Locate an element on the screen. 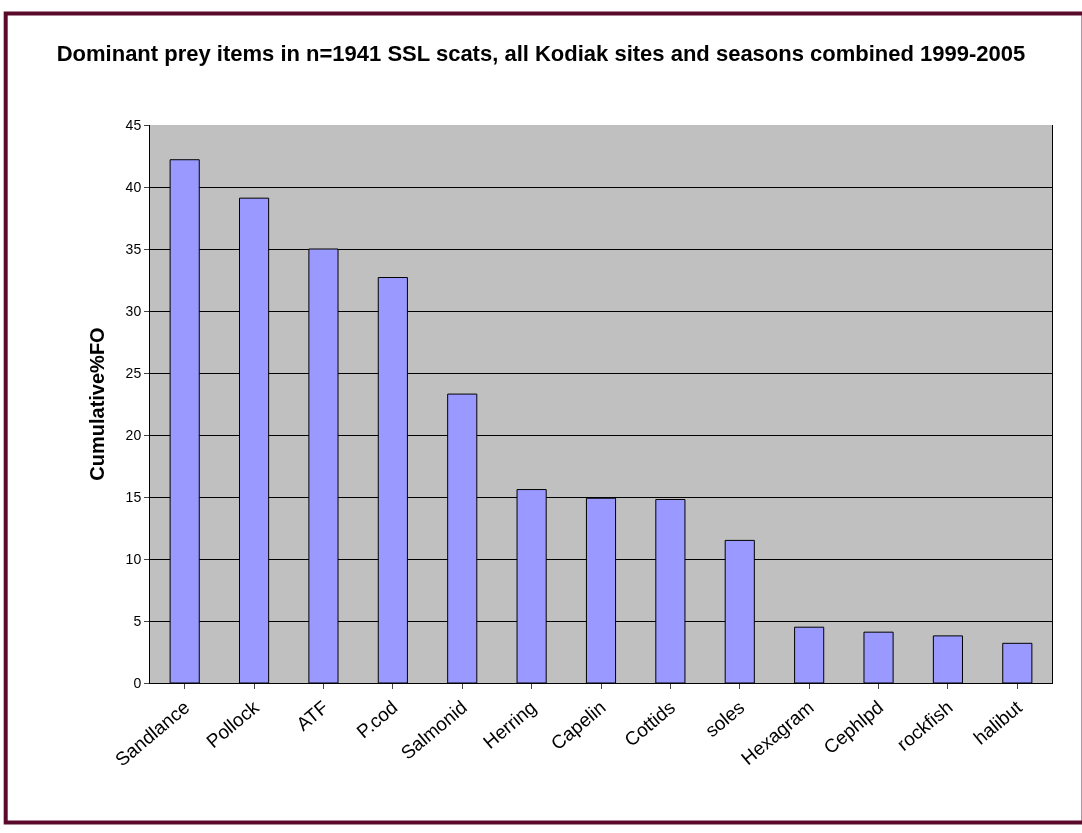 This screenshot has height=833, width=1082. chart-title: Dominant prey items in n=1941 SSL scats, all Kodiak sites and seasons combined 1999-2005 is located at coordinates (541, 54).